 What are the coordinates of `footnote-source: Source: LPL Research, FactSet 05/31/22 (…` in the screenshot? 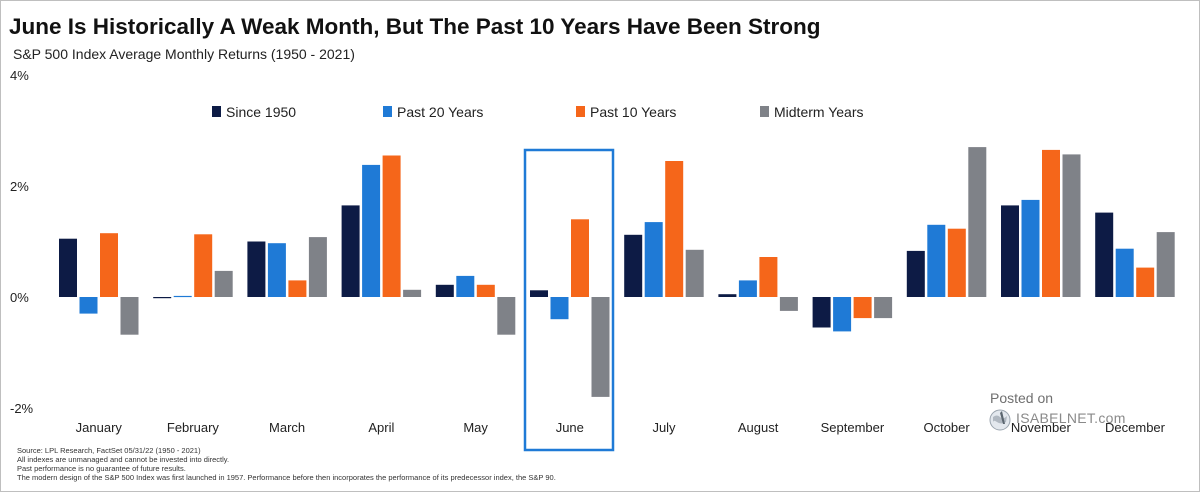 It's located at (109, 450).